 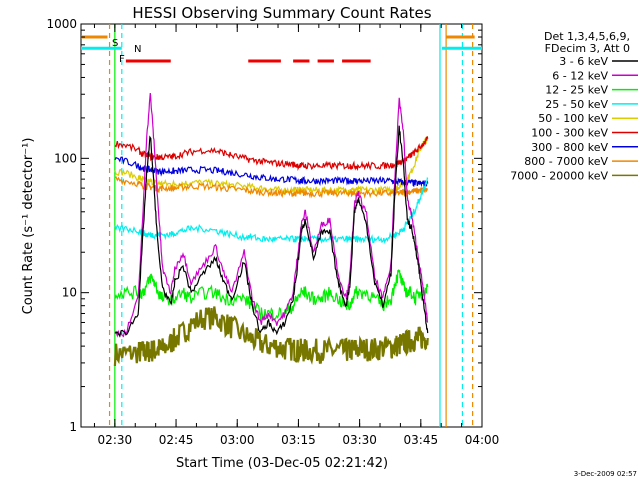 I want to click on x-tick-label: 03:00, so click(x=237, y=440).